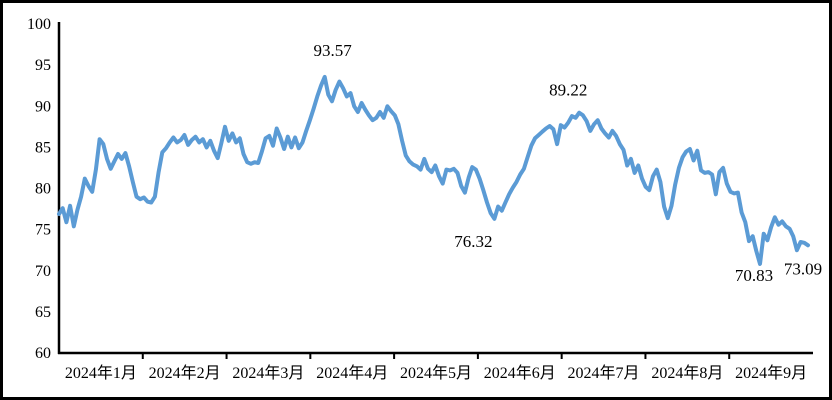  I want to click on x-month-label: 2024年3月, so click(268, 373).